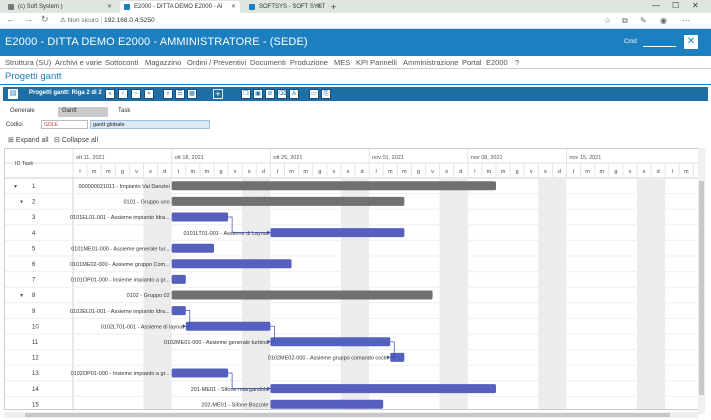  I want to click on browser-tab-label: E2000 - DITTA DEMO E2000 - AI, so click(178, 7).